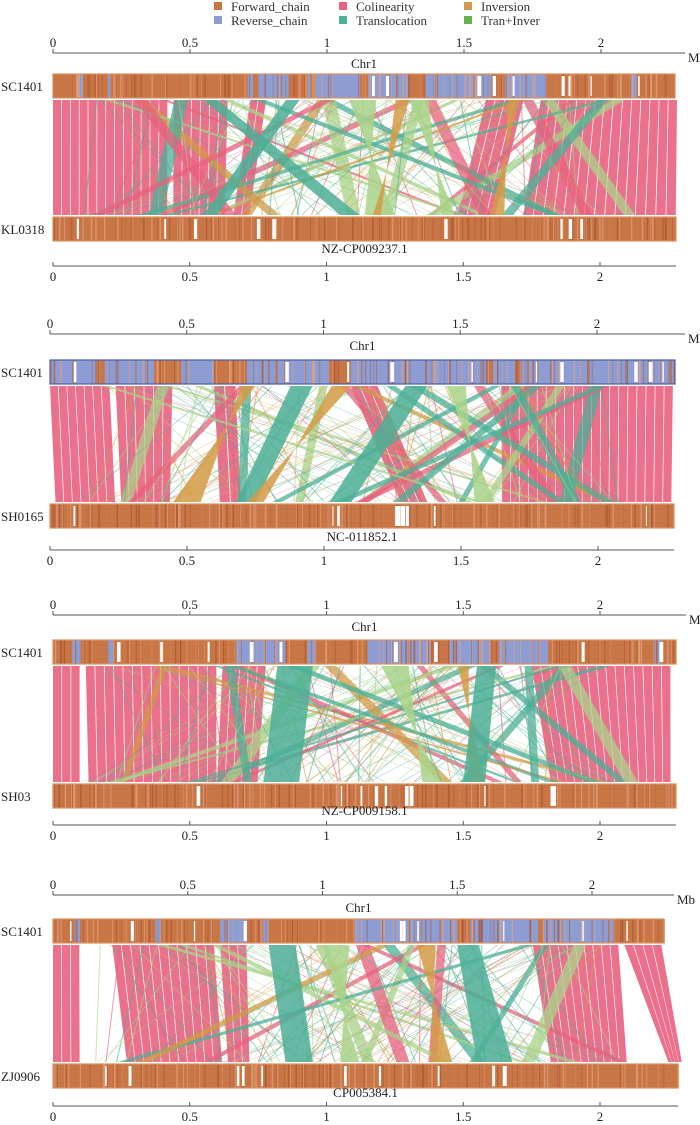 The width and height of the screenshot is (700, 1125). I want to click on bar-border, so click(364, 652).